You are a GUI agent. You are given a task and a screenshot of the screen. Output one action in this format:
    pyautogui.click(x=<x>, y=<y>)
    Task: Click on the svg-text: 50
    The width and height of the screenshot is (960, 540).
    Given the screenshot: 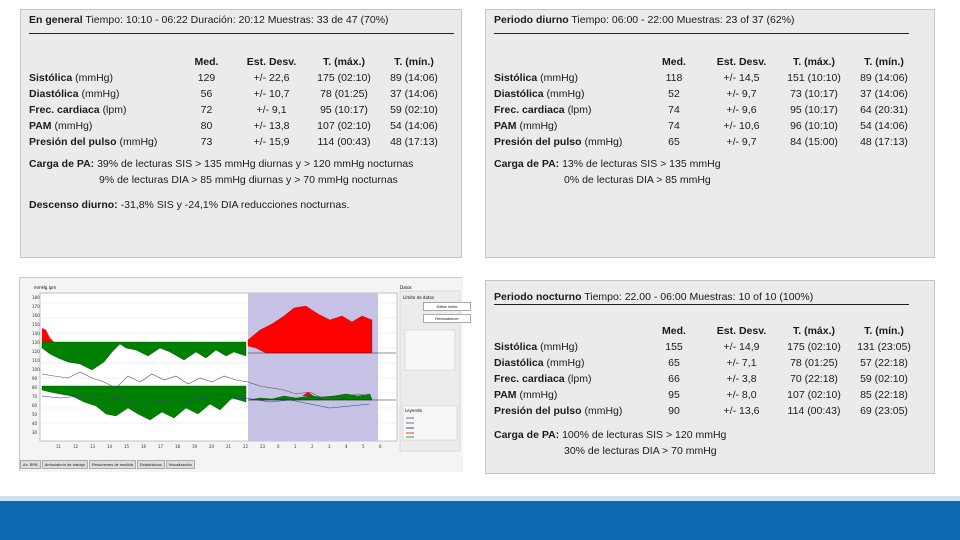 What is the action you would take?
    pyautogui.click(x=35, y=414)
    